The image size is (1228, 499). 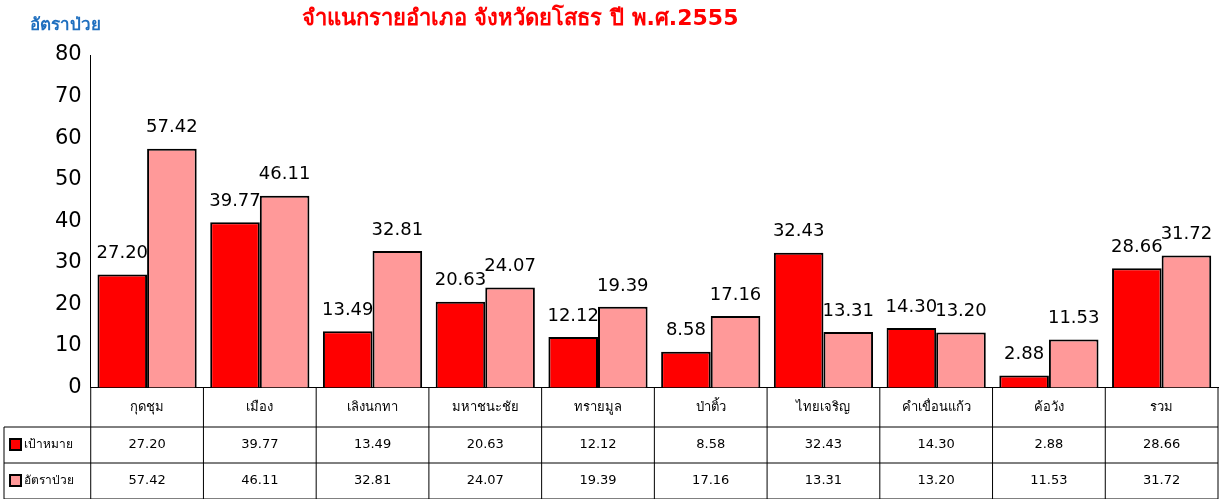 I want to click on data-label: 13.20, so click(x=936, y=480).